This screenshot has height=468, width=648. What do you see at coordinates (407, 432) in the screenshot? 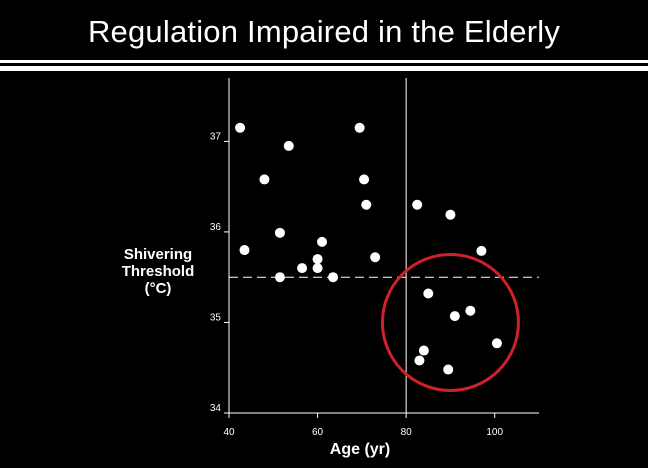
I see `x-tick-label: 80` at bounding box center [407, 432].